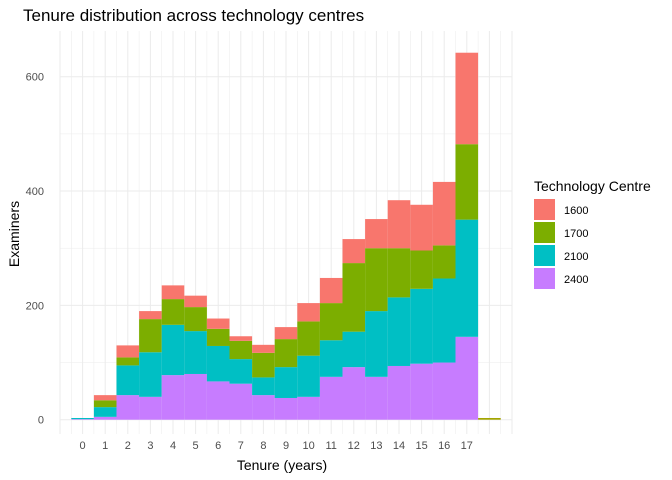 The width and height of the screenshot is (672, 480). I want to click on y-tick-label: 600, so click(35, 78).